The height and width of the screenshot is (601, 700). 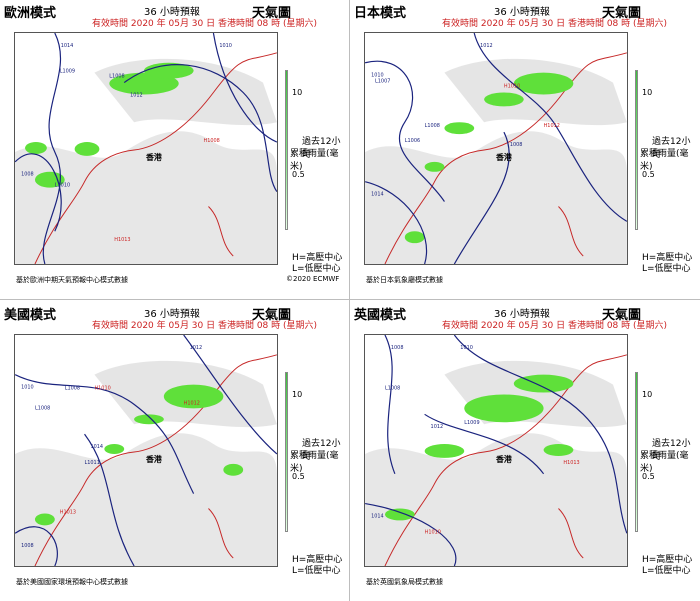 What do you see at coordinates (205, 24) in the screenshot?
I see `valid-time: 有效時間 2020 年 05月 30 日 香港時間 08 時 (星期六)` at bounding box center [205, 24].